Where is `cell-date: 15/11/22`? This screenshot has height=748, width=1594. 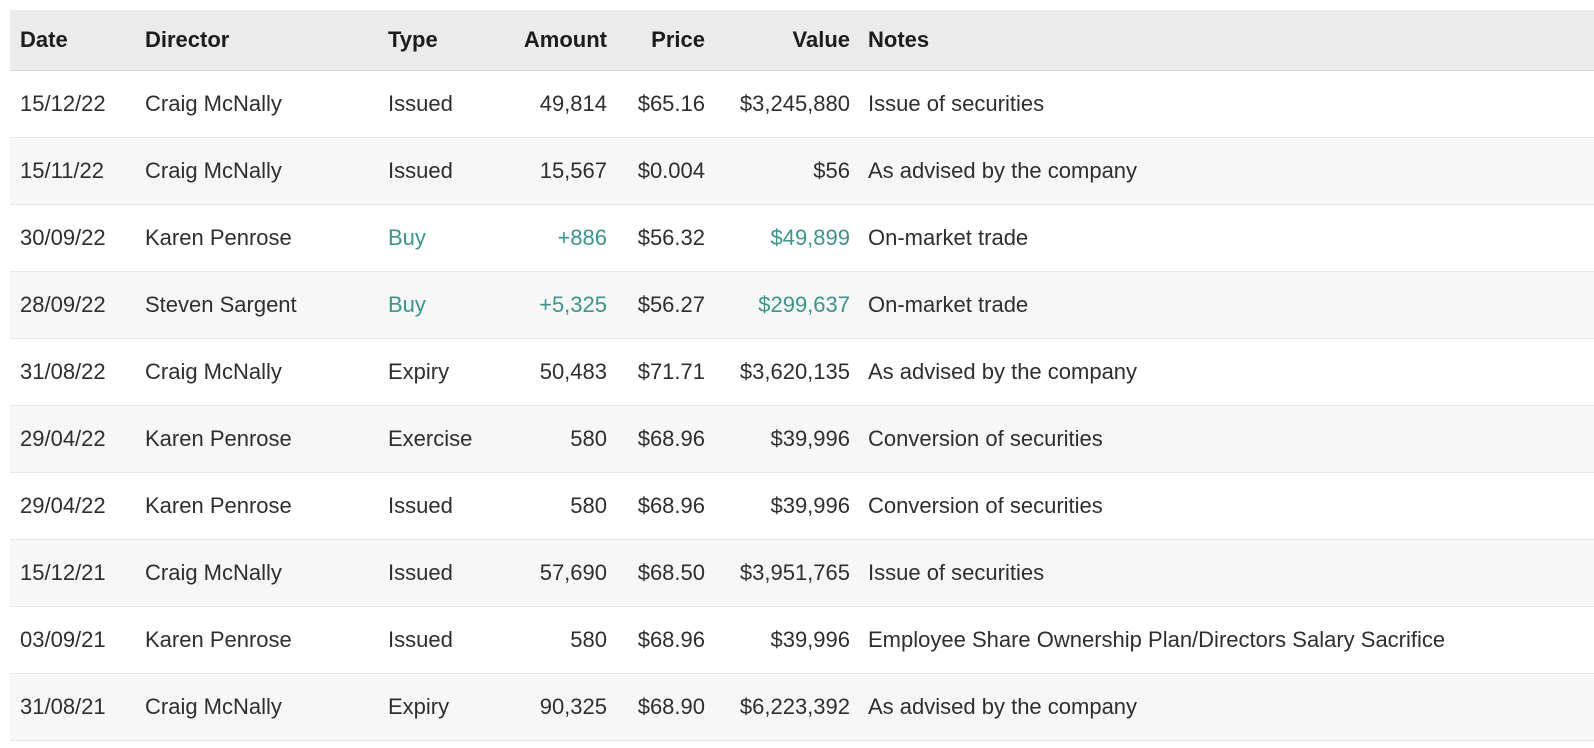
cell-date: 15/11/22 is located at coordinates (77, 171).